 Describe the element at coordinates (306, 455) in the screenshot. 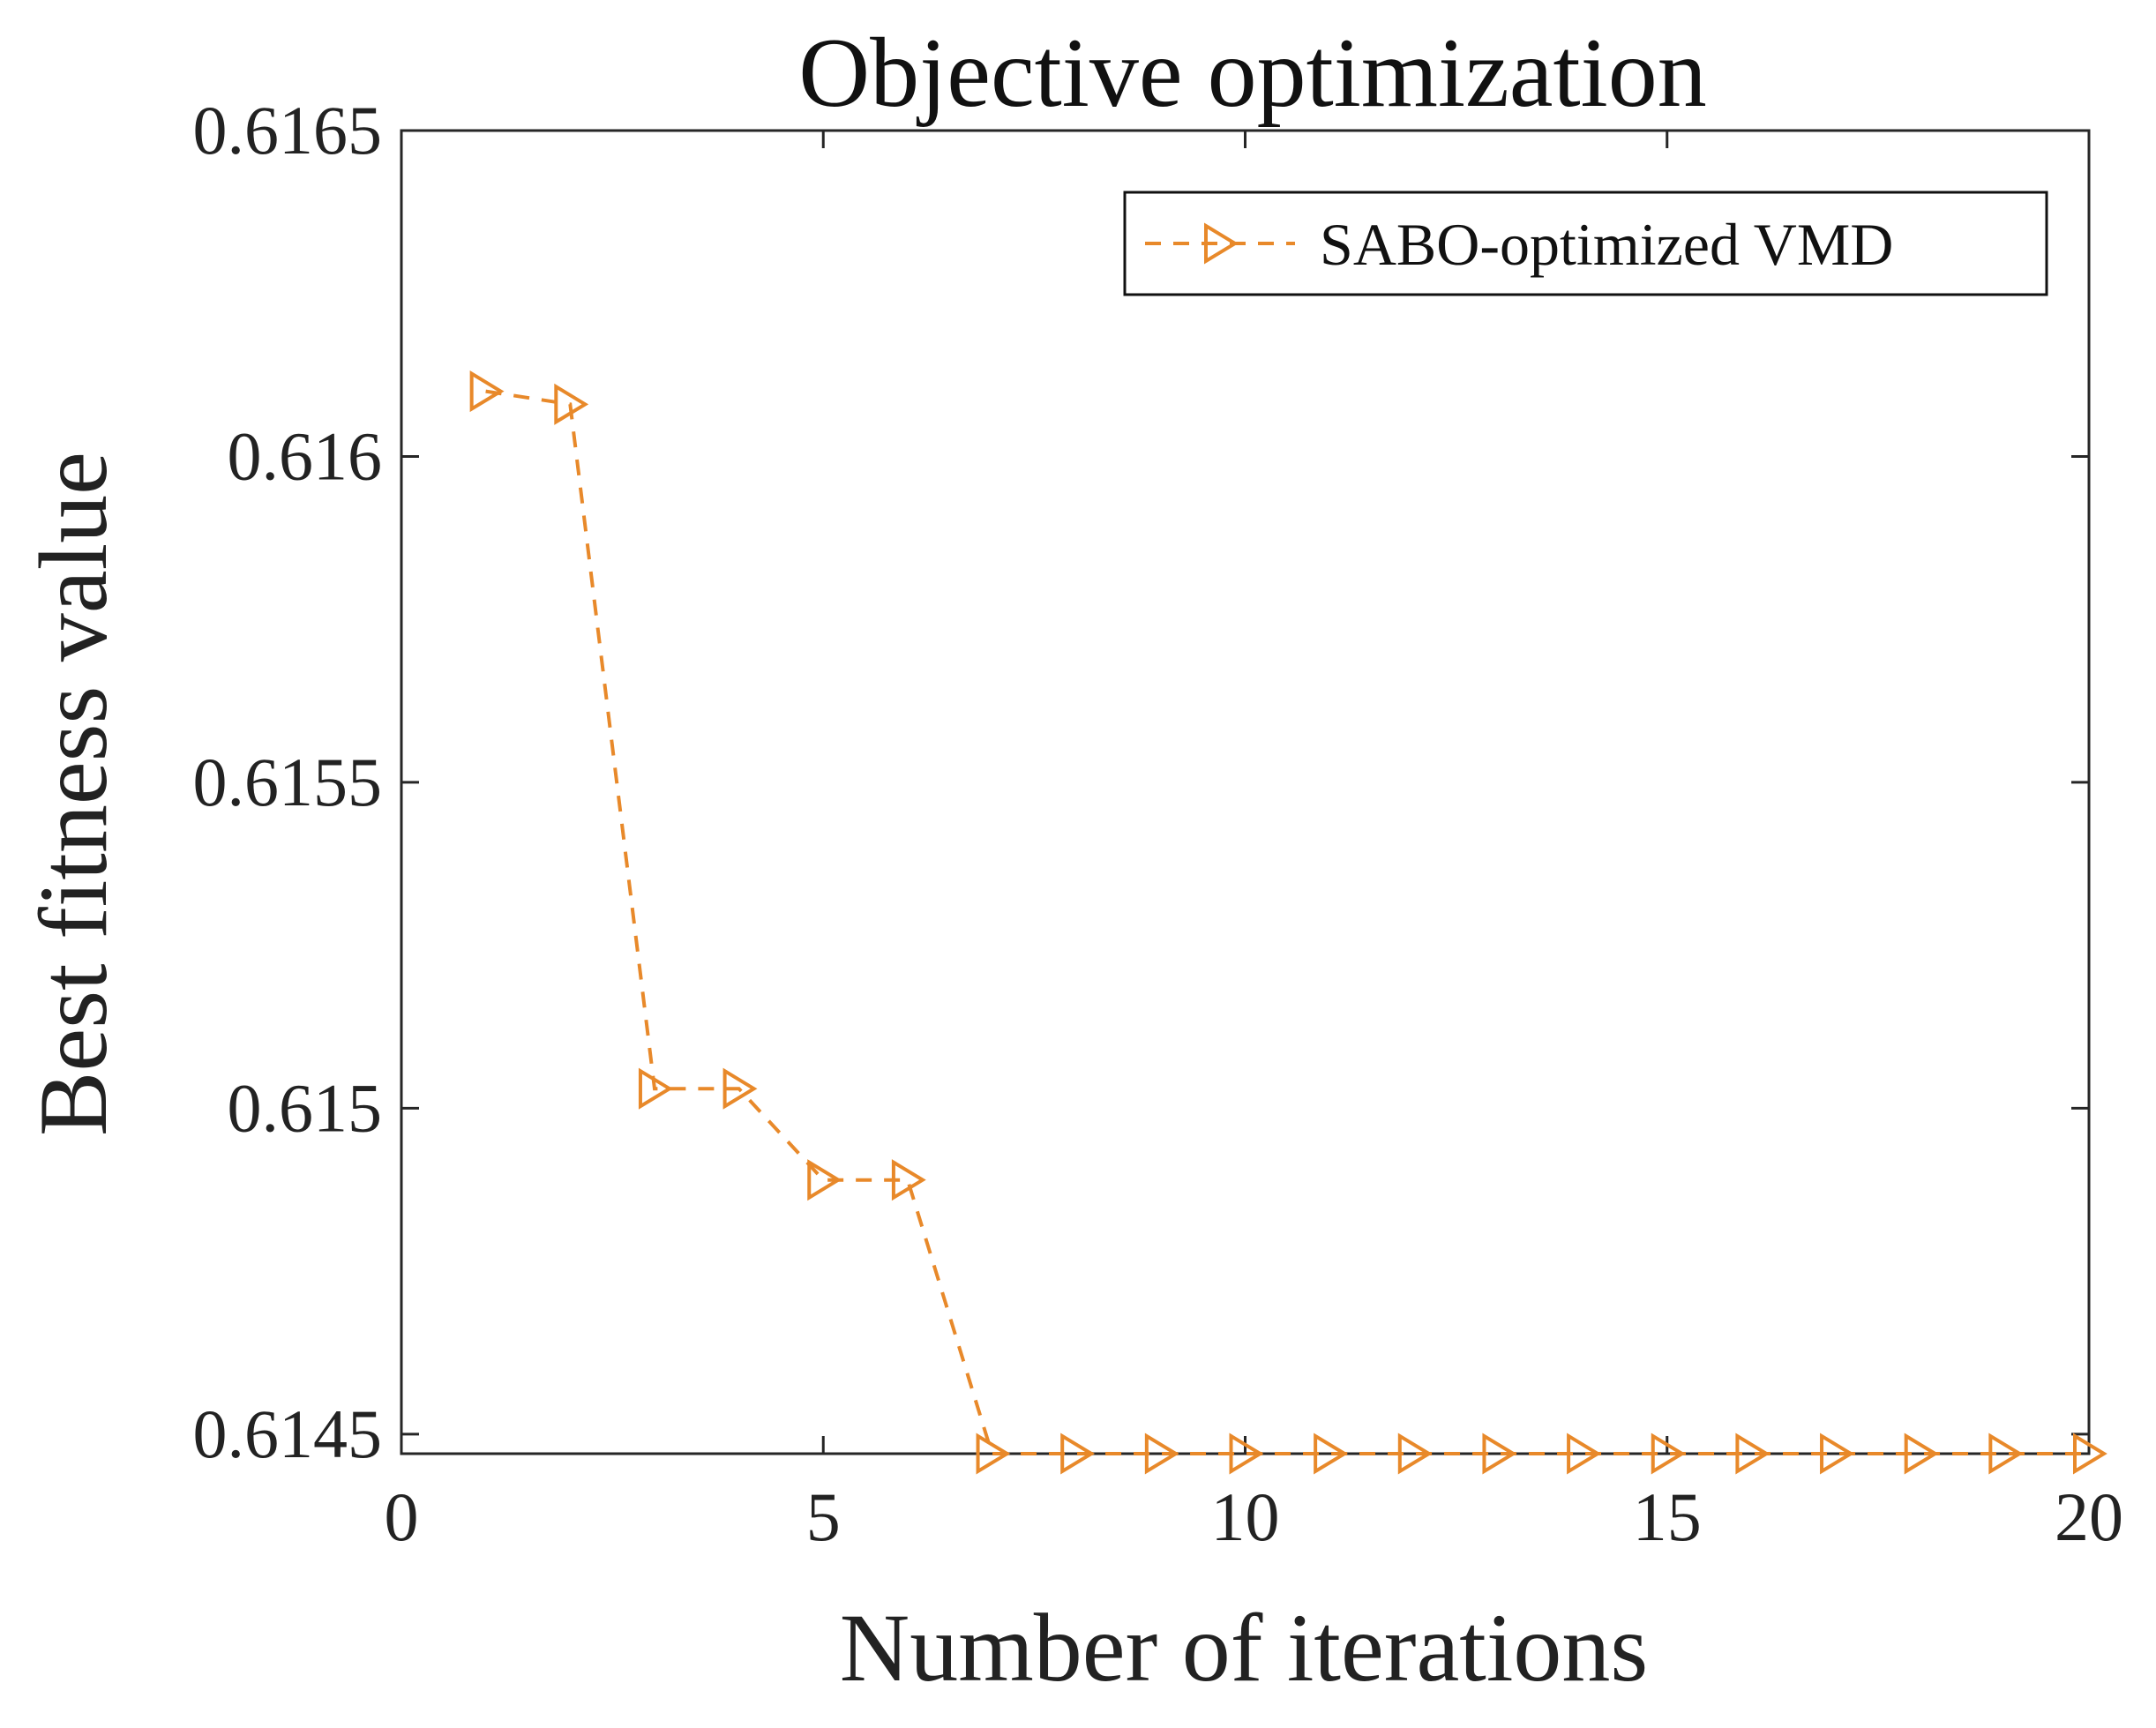

I see `y-tick-label: 0.616` at that location.